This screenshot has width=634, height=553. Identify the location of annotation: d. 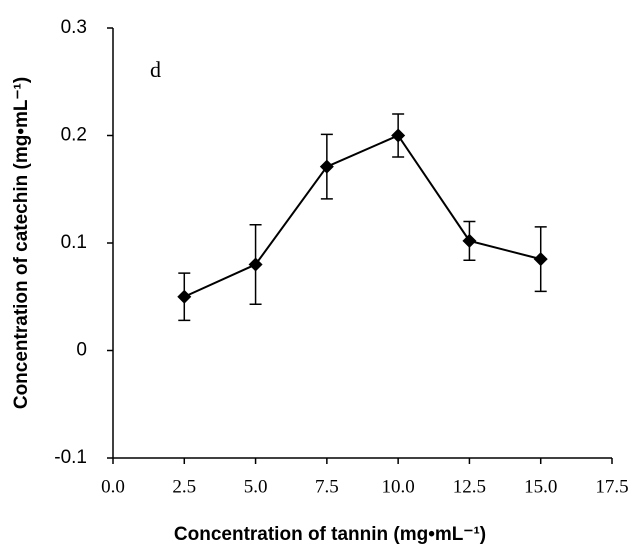
(155, 69).